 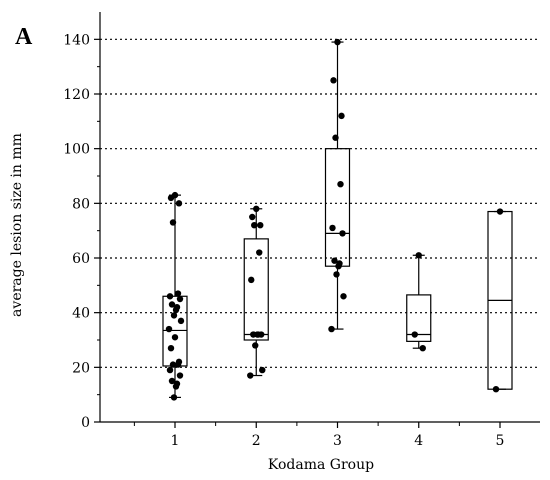 What do you see at coordinates (76, 95) in the screenshot?
I see `y-tick-label: 120` at bounding box center [76, 95].